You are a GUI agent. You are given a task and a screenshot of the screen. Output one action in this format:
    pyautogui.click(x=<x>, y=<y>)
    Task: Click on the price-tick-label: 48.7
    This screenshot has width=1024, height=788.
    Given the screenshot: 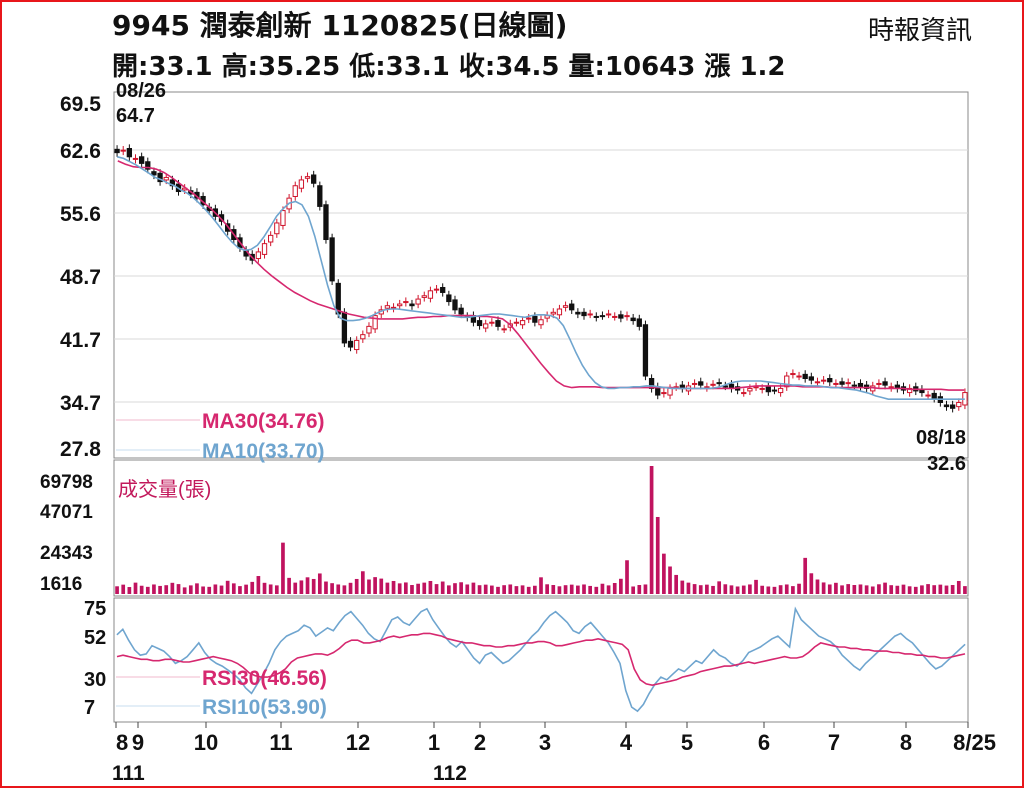 What is the action you would take?
    pyautogui.click(x=80, y=277)
    